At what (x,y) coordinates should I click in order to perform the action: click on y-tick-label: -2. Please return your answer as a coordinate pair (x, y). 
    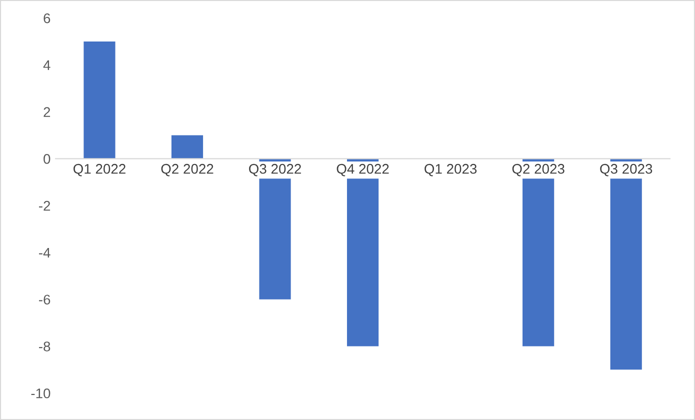
    Looking at the image, I should click on (44, 205).